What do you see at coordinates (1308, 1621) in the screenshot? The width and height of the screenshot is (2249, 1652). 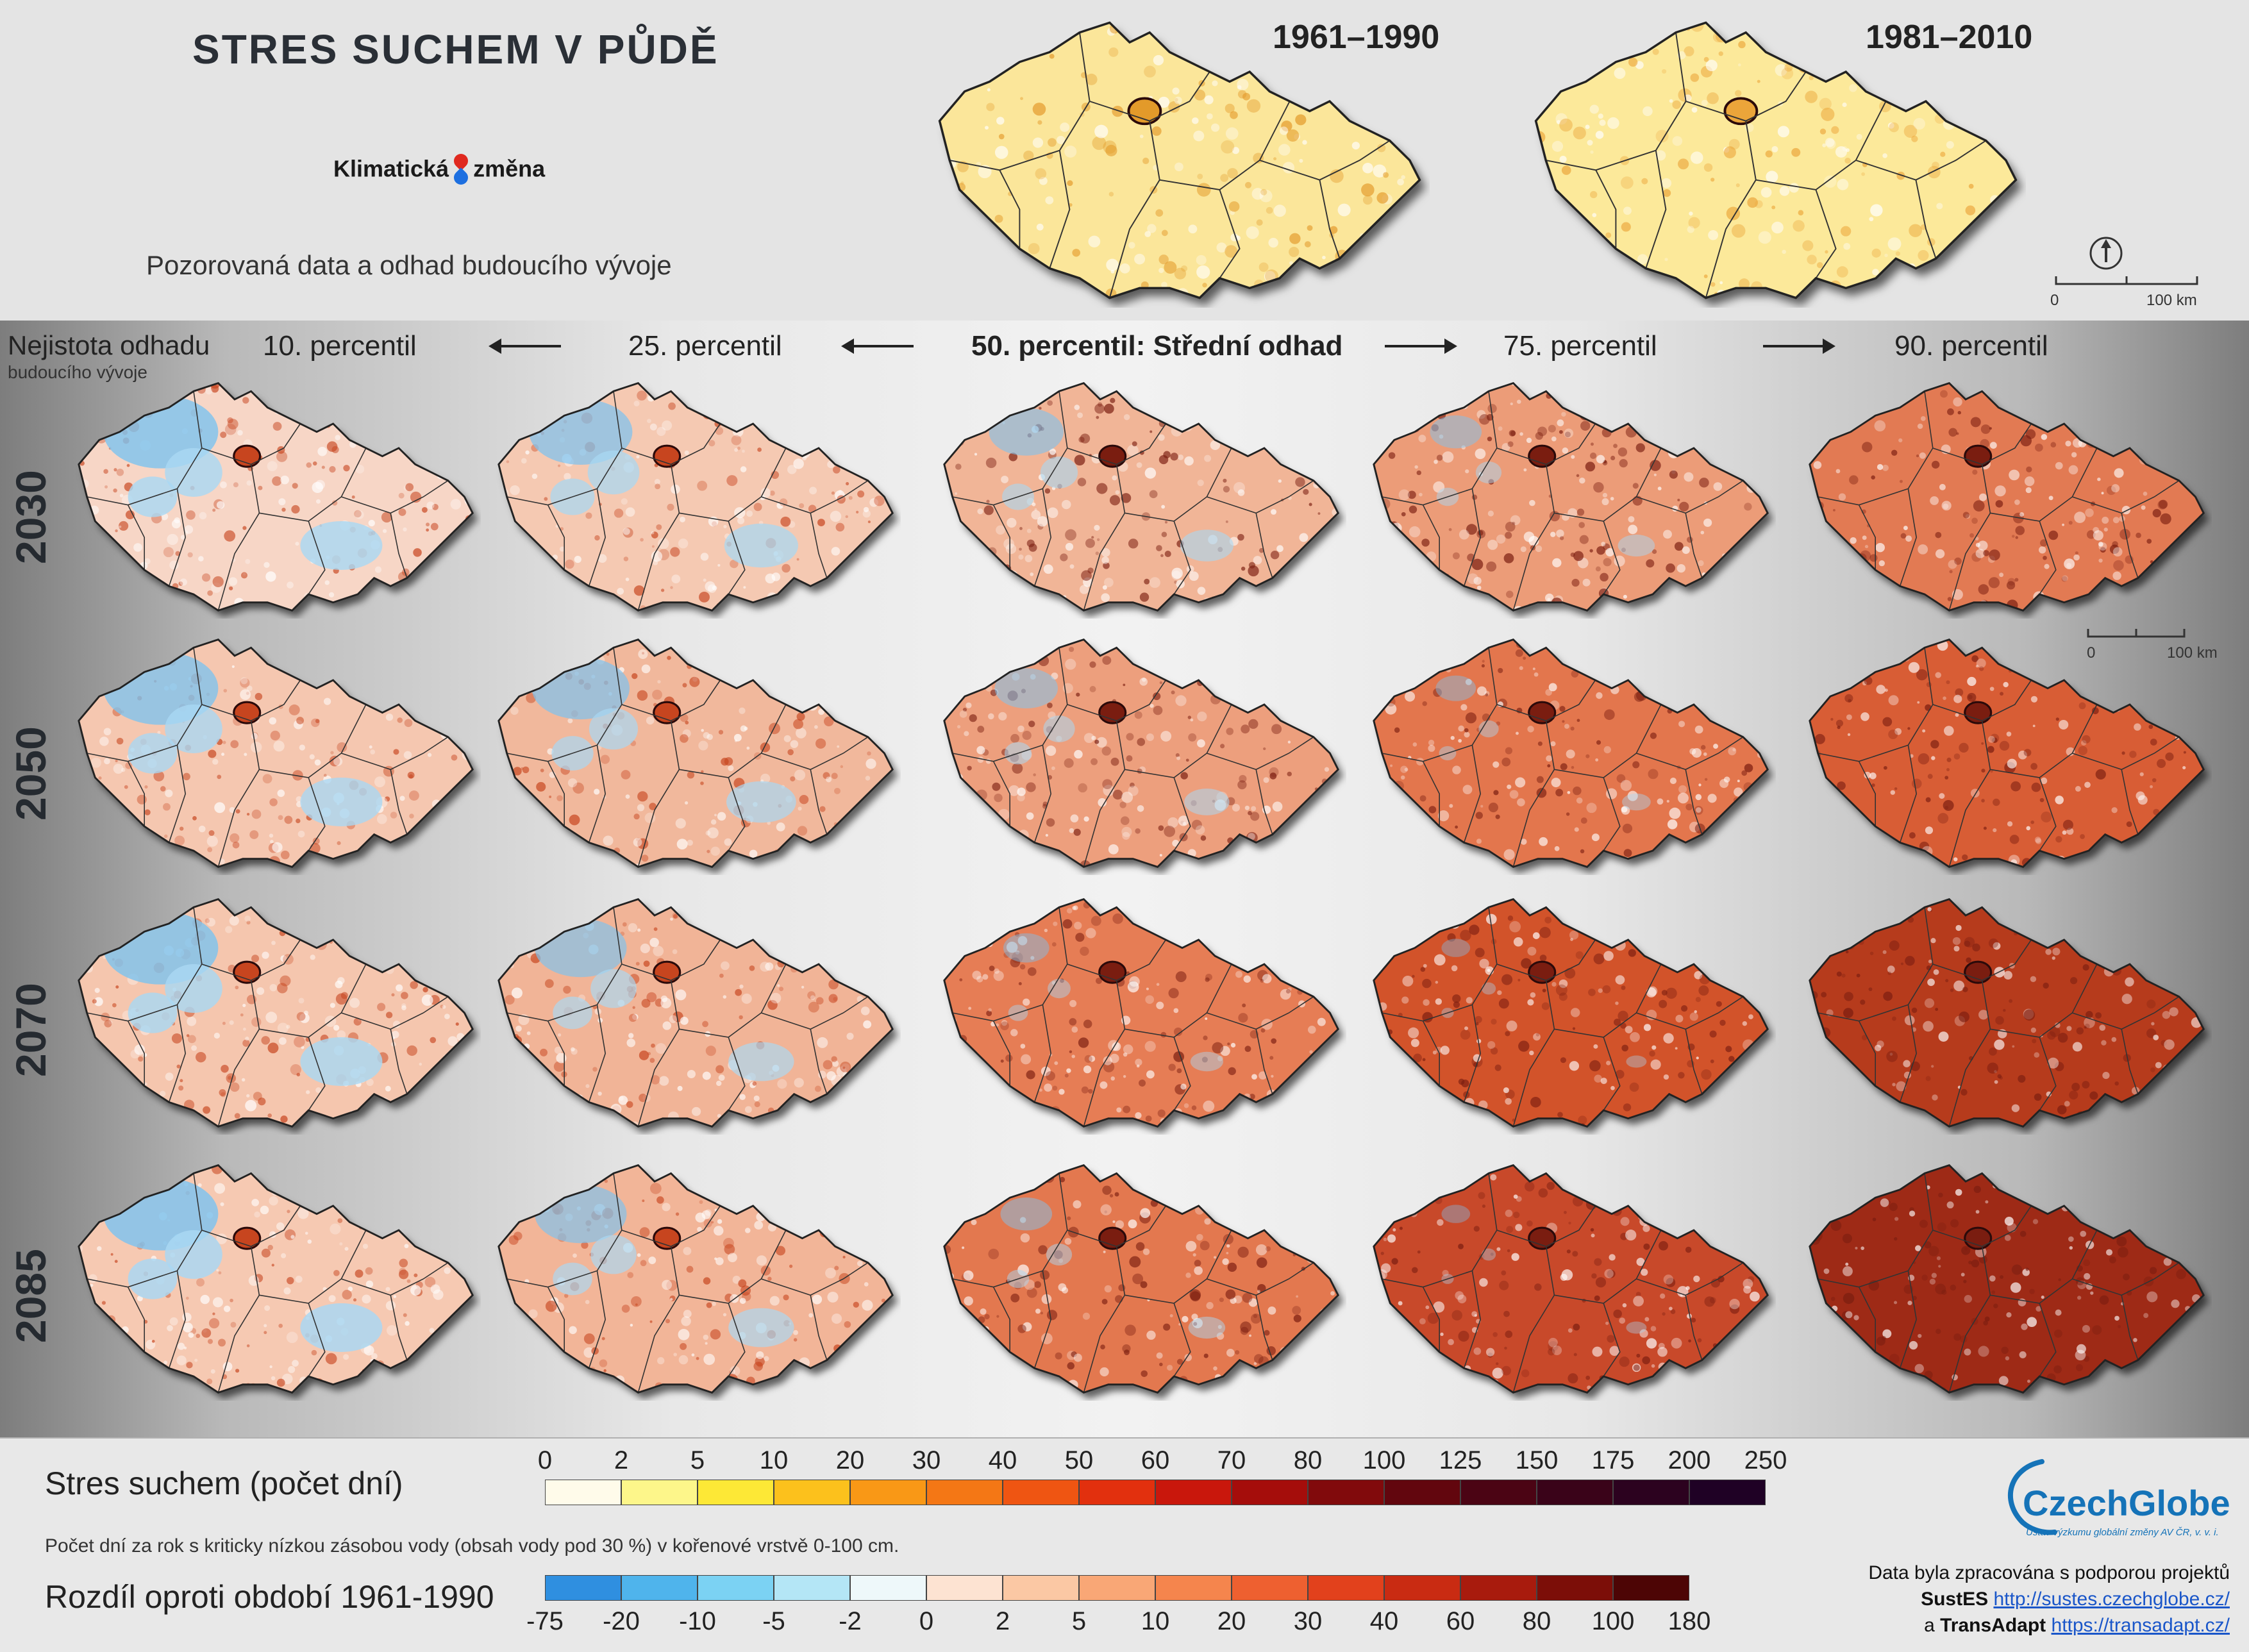 I see `legend-diff-tick: 30` at bounding box center [1308, 1621].